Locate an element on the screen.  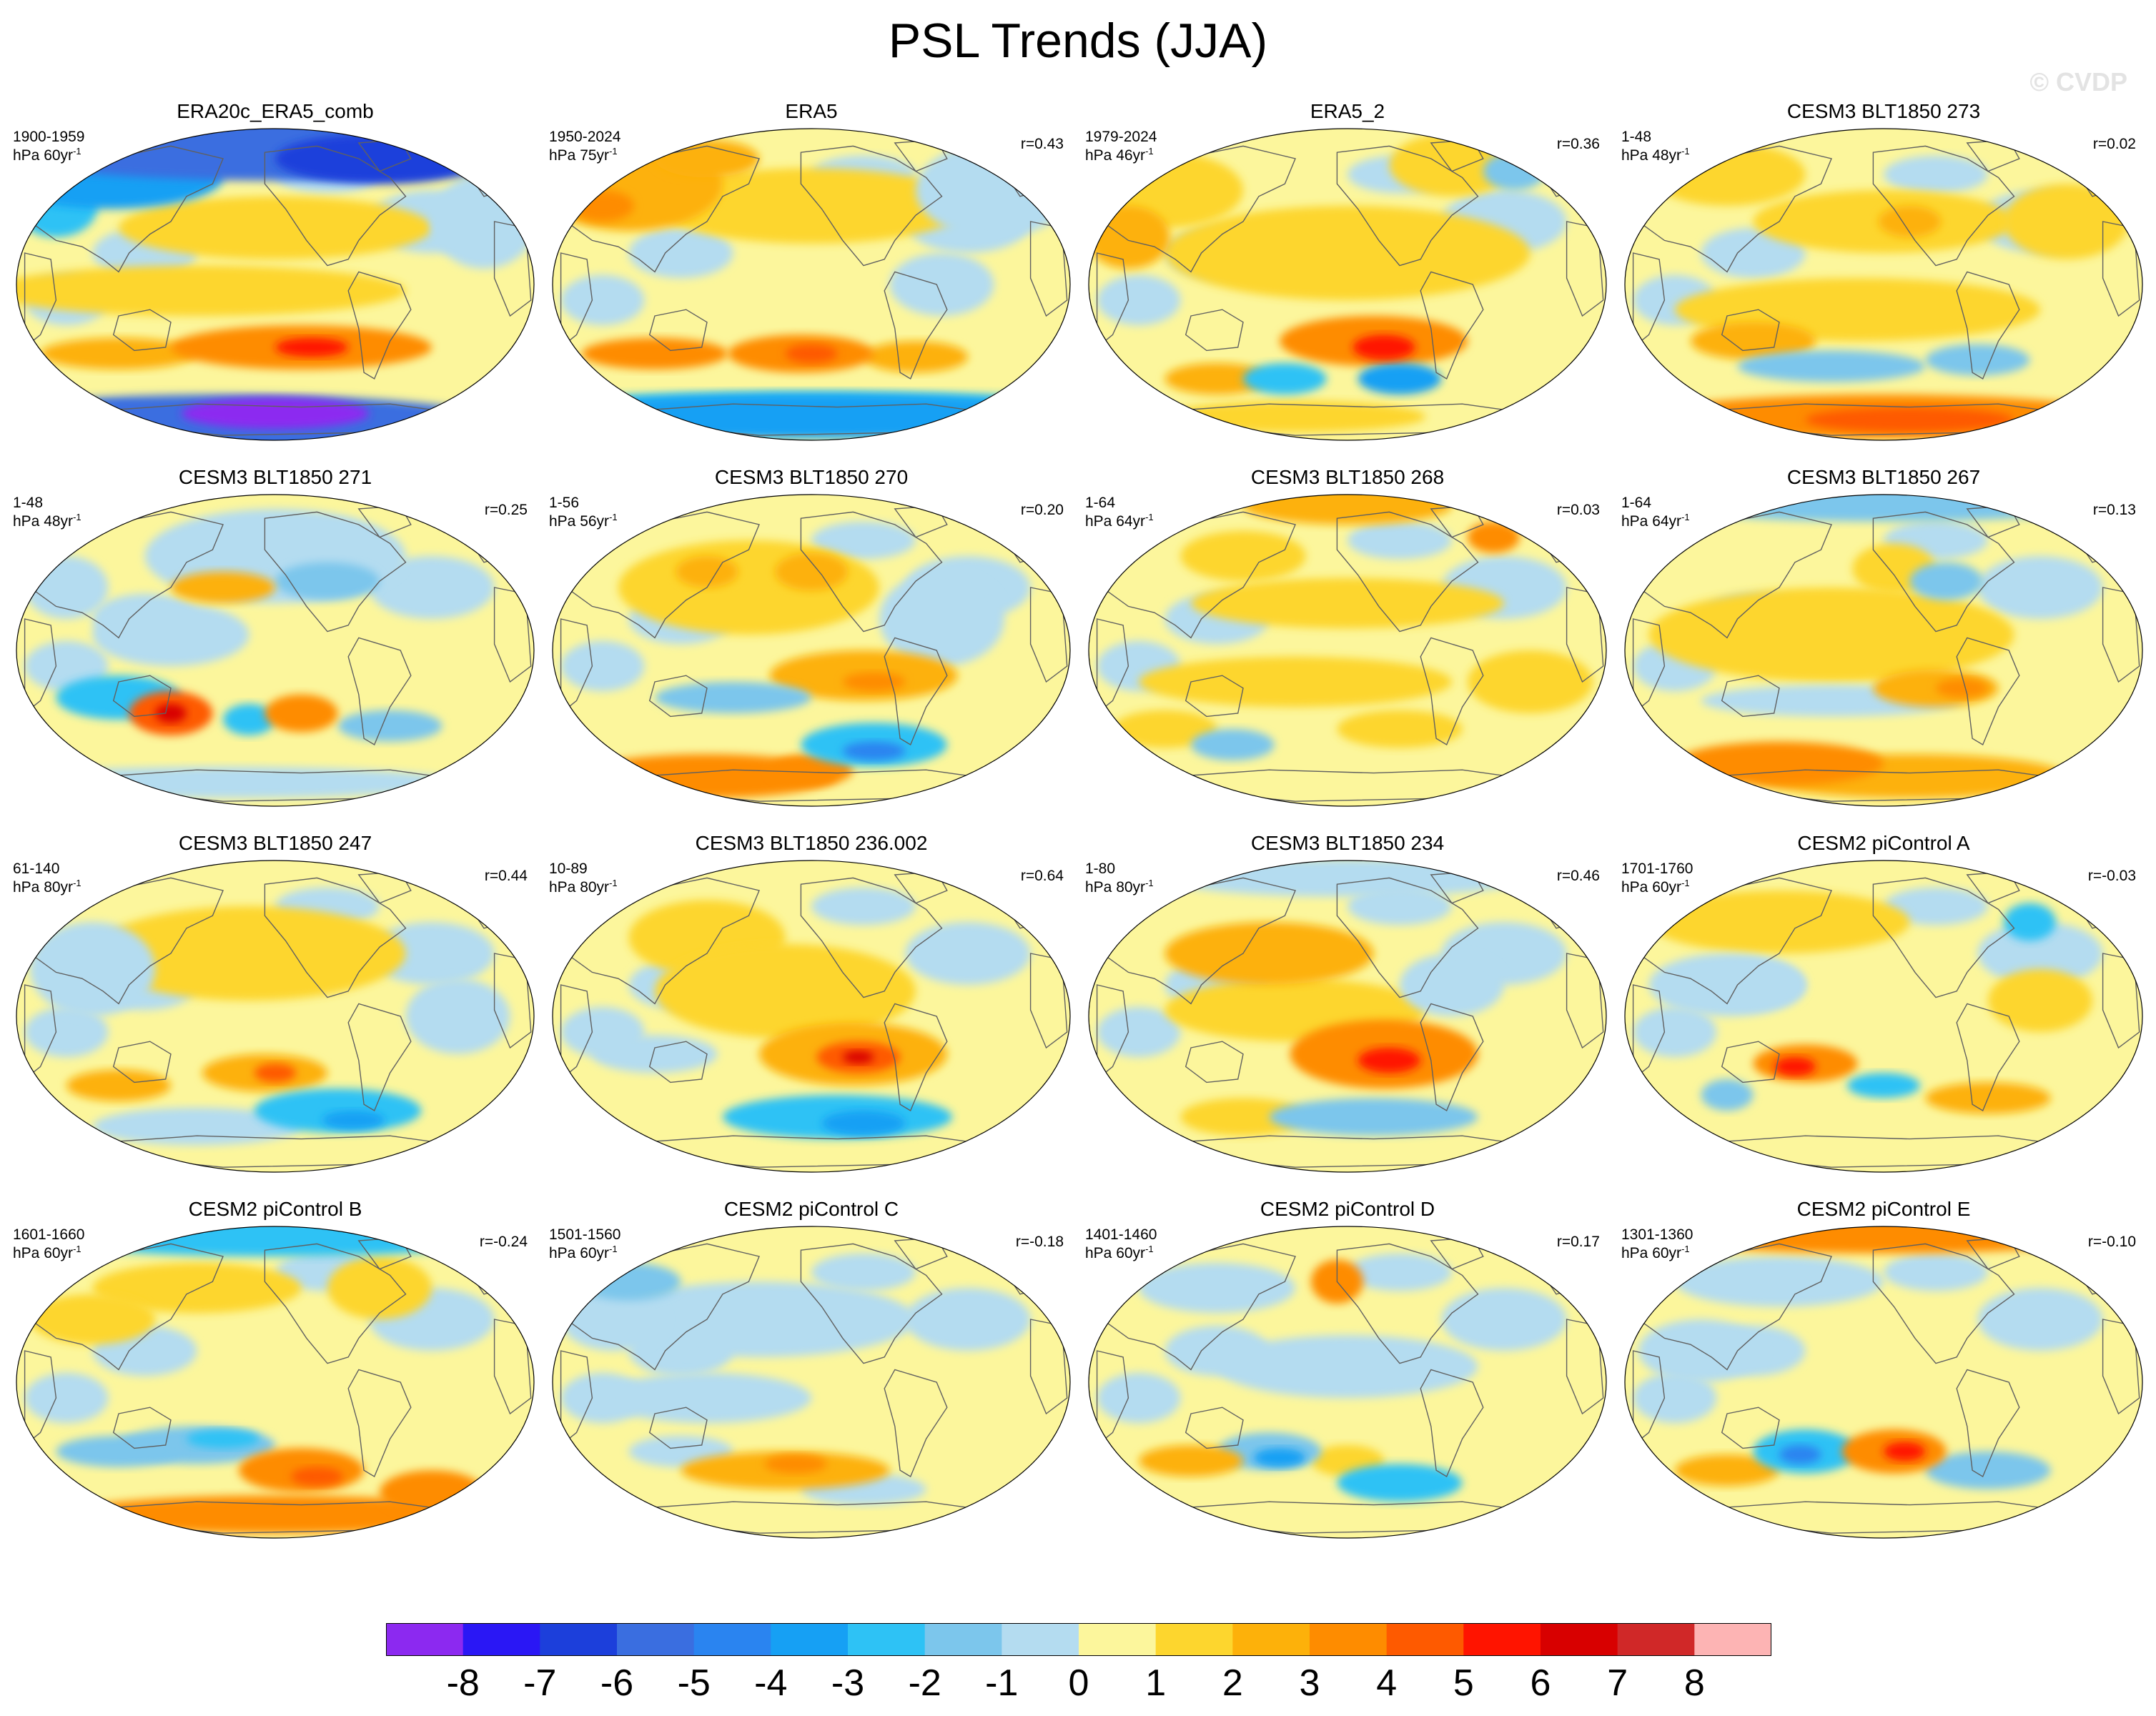
map-panel: CESM3 BLT1850 234 1-80 hPa 80yr-1 r=0.46 is located at coordinates (1347, 1003).